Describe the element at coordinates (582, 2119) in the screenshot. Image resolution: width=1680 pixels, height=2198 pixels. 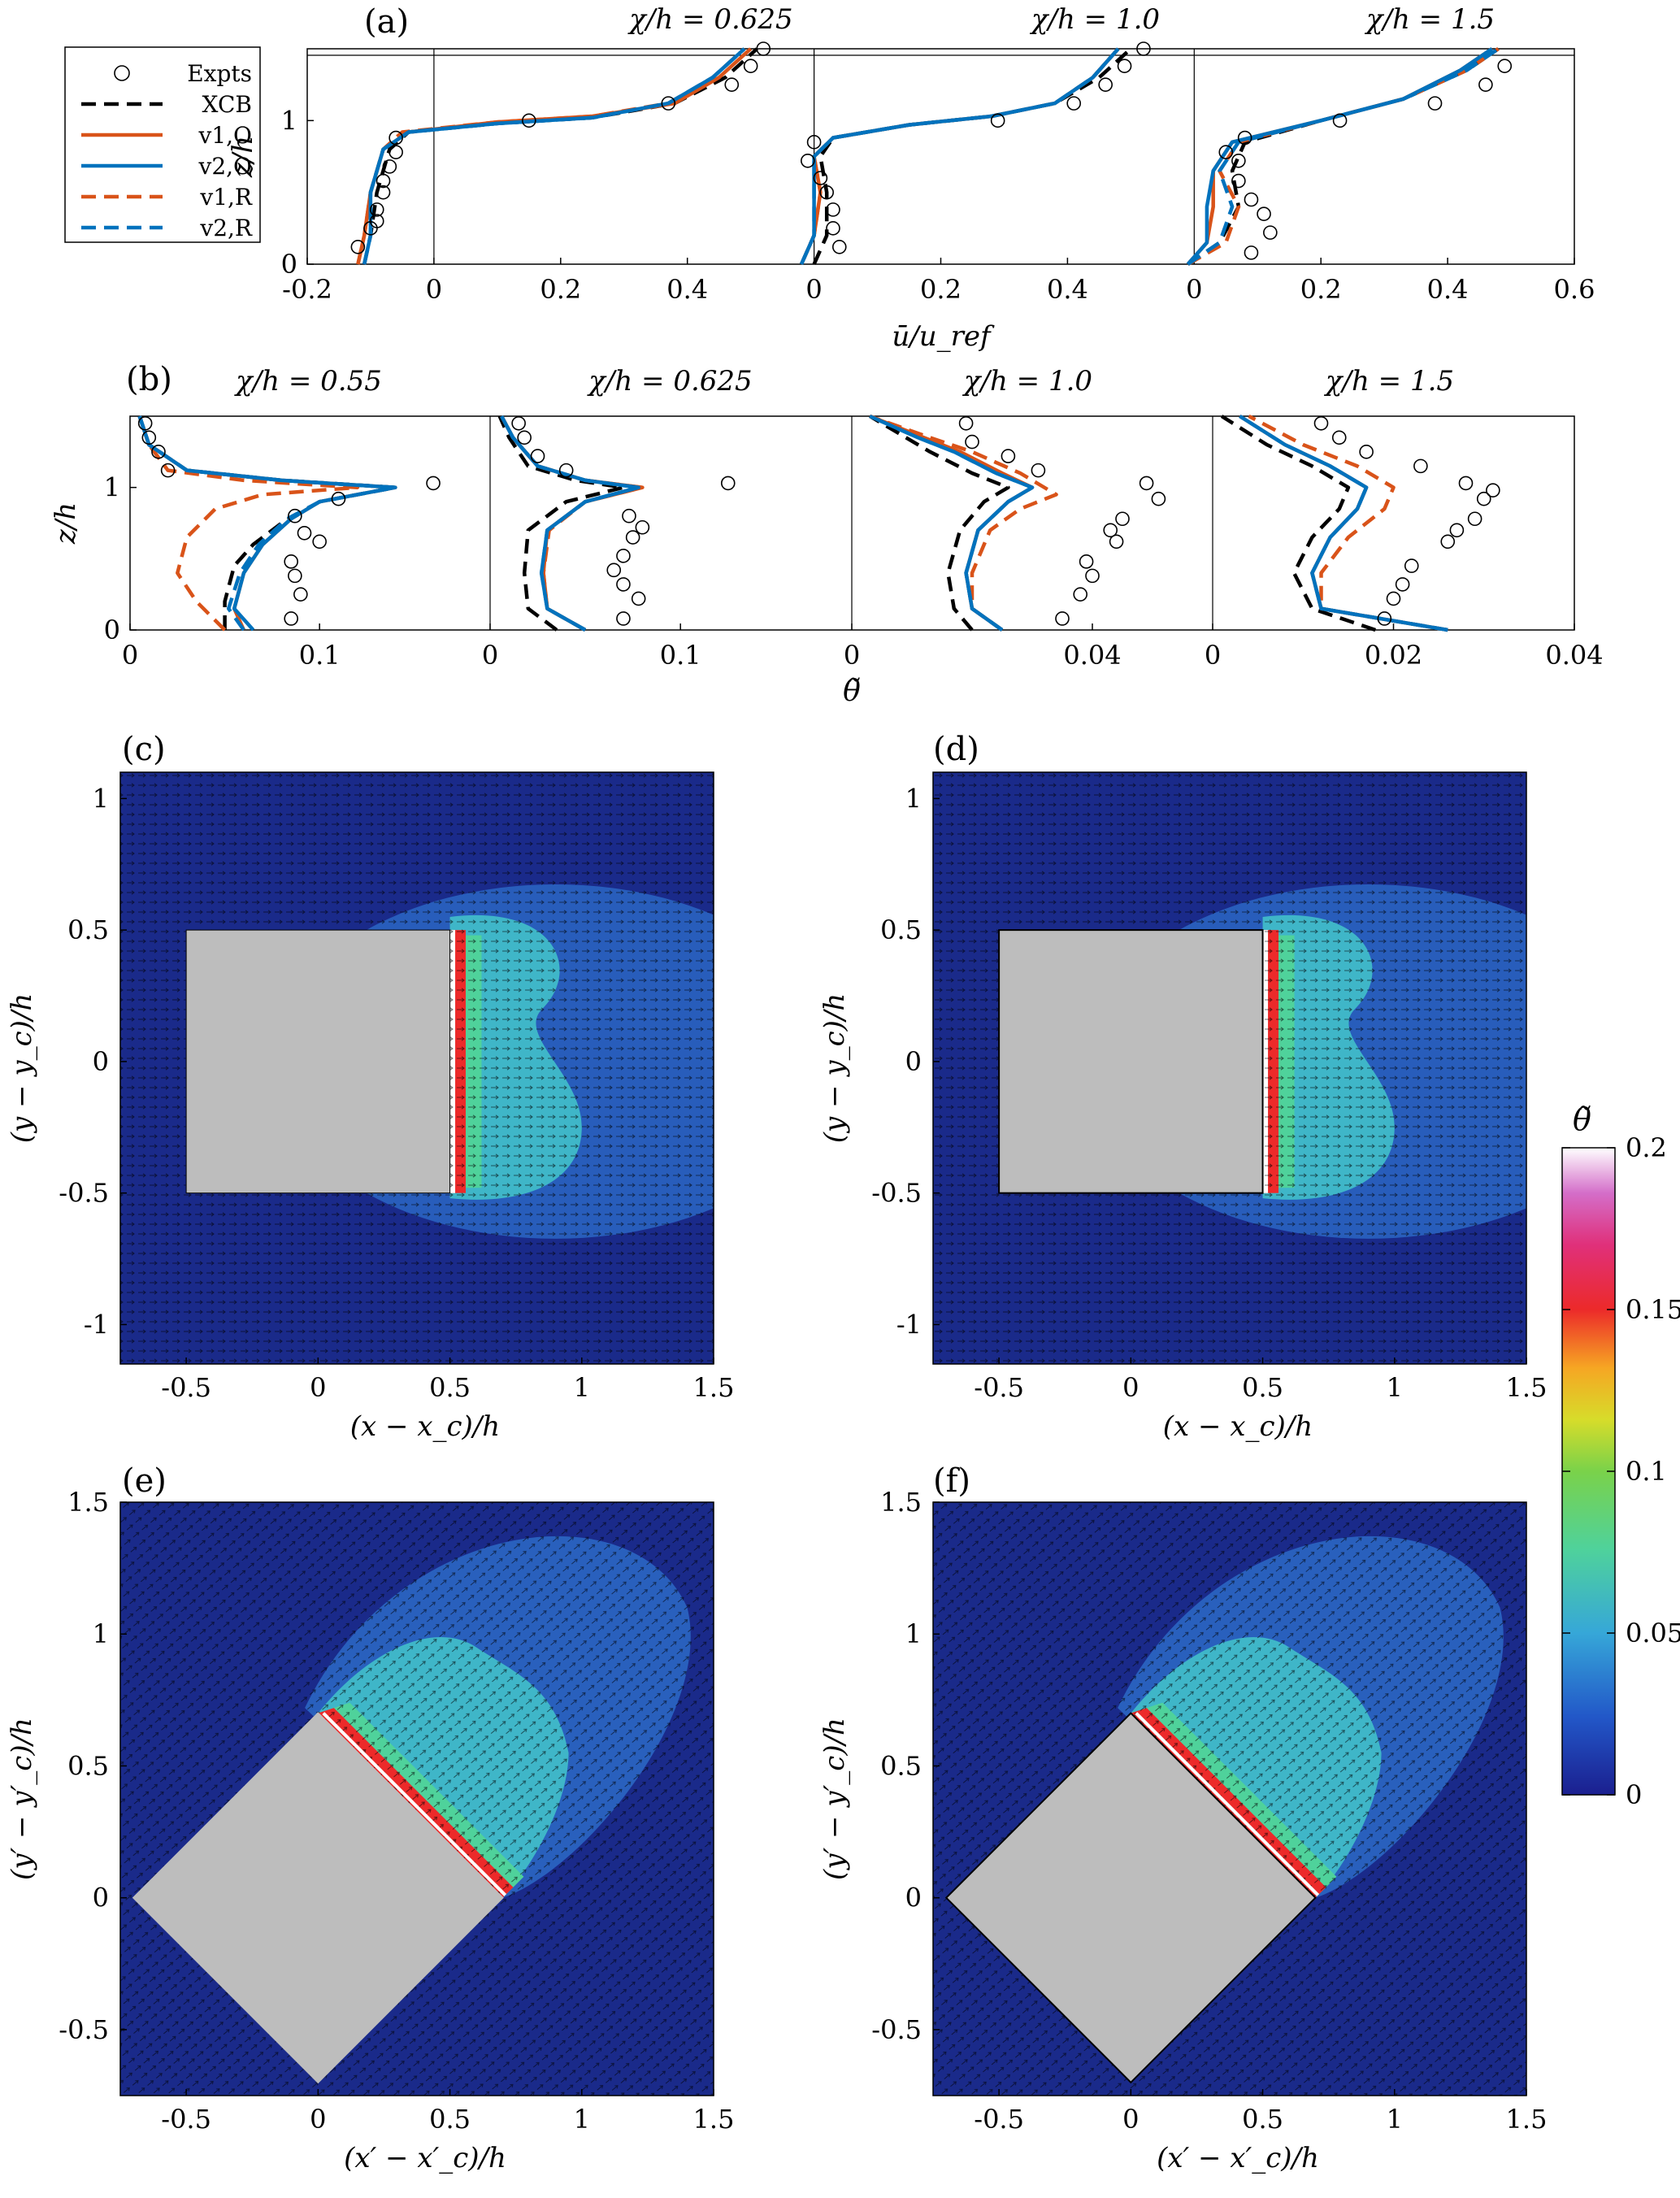
I see `panel-e-xtick-label-3: 1` at that location.